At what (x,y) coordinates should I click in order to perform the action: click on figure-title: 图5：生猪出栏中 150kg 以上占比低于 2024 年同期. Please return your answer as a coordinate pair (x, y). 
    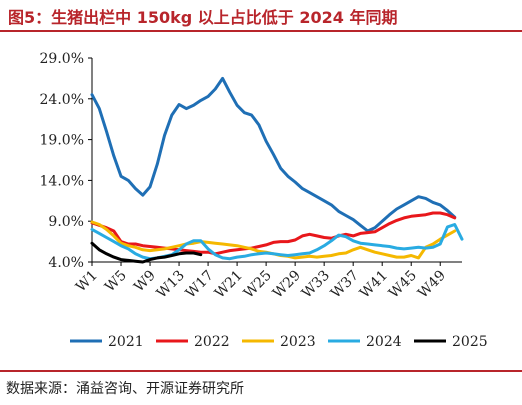
    Looking at the image, I should click on (203, 17).